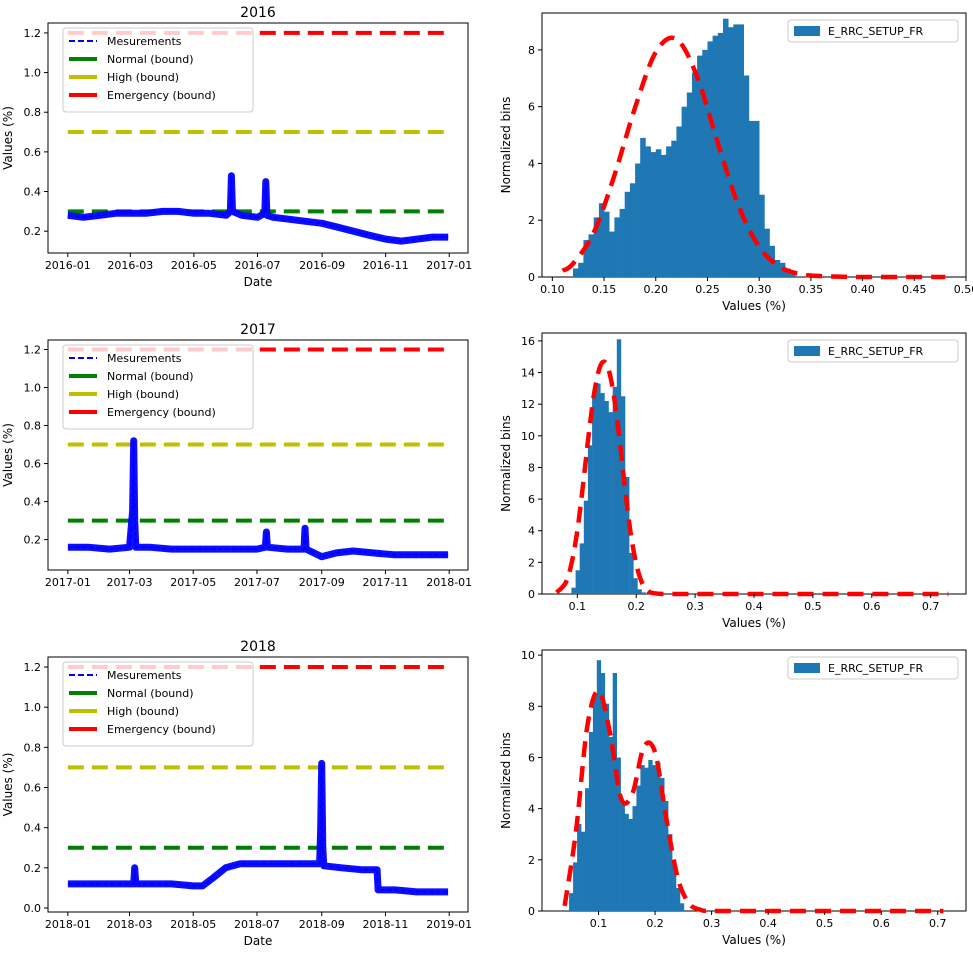 The image size is (973, 954). Describe the element at coordinates (386, 265) in the screenshot. I see `x-tick-label: 2016-11` at that location.